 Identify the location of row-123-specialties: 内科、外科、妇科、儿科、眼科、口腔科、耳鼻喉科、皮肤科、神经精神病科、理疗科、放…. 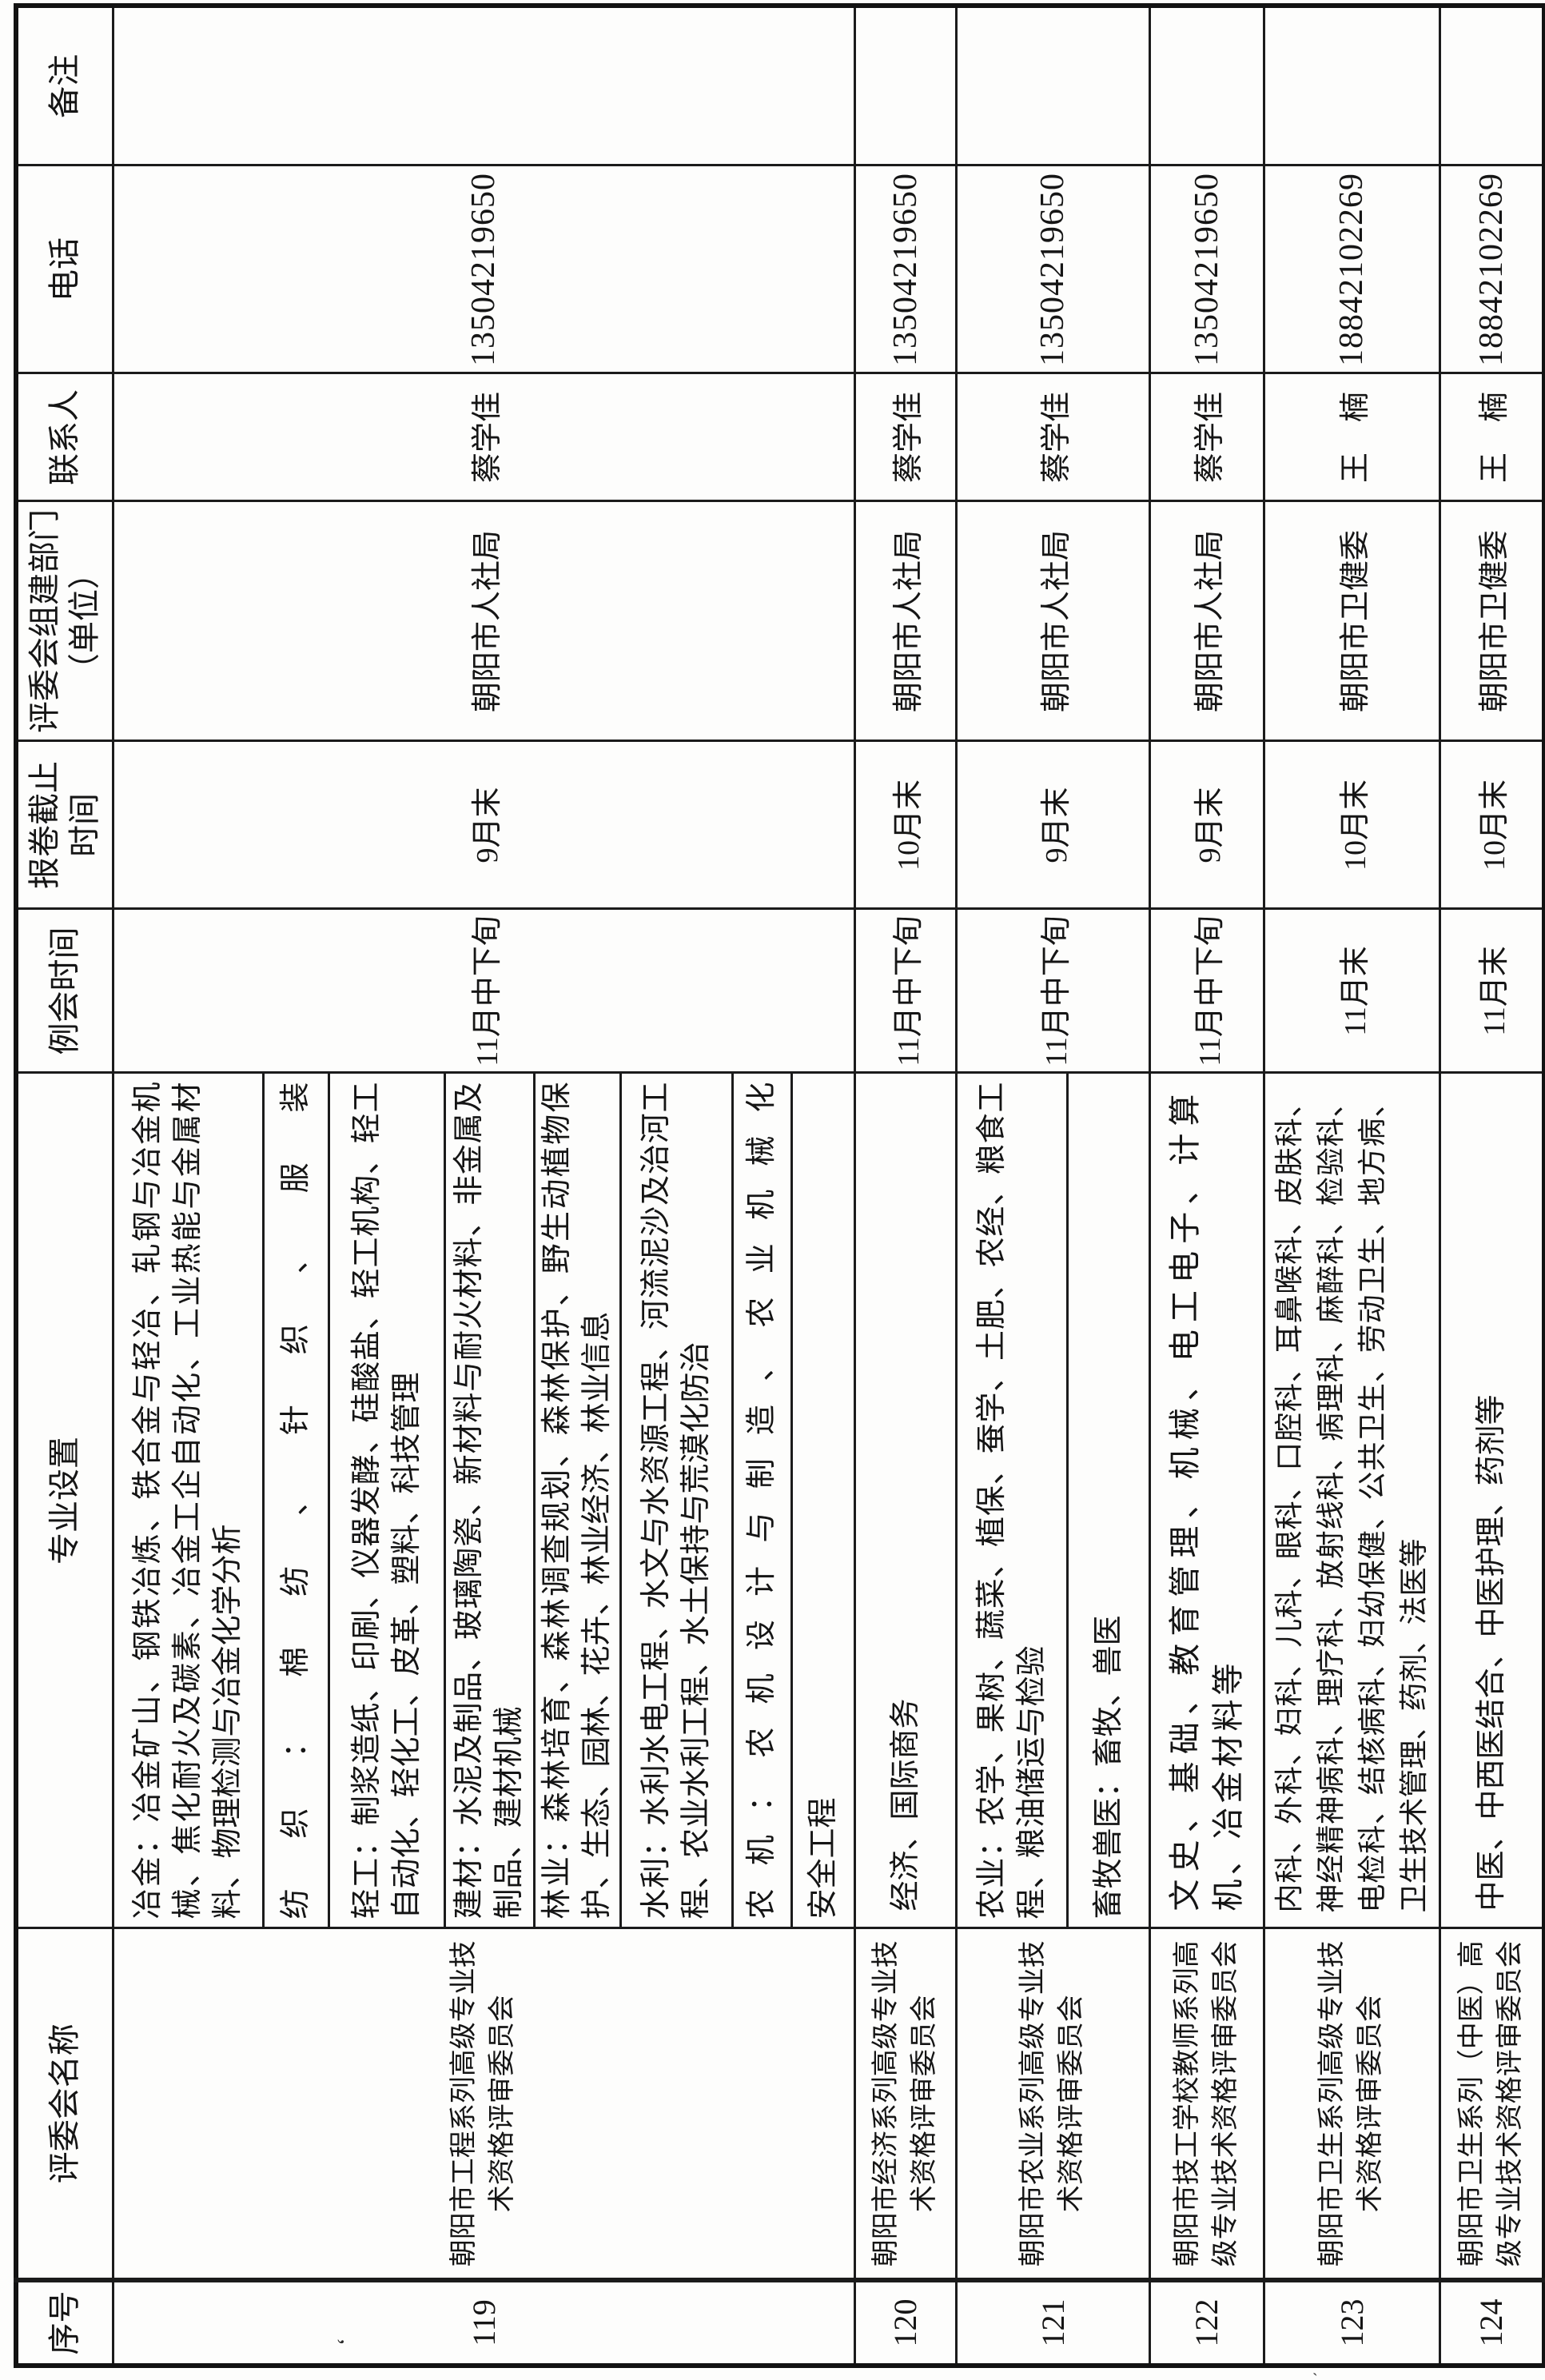
(1351, 1501).